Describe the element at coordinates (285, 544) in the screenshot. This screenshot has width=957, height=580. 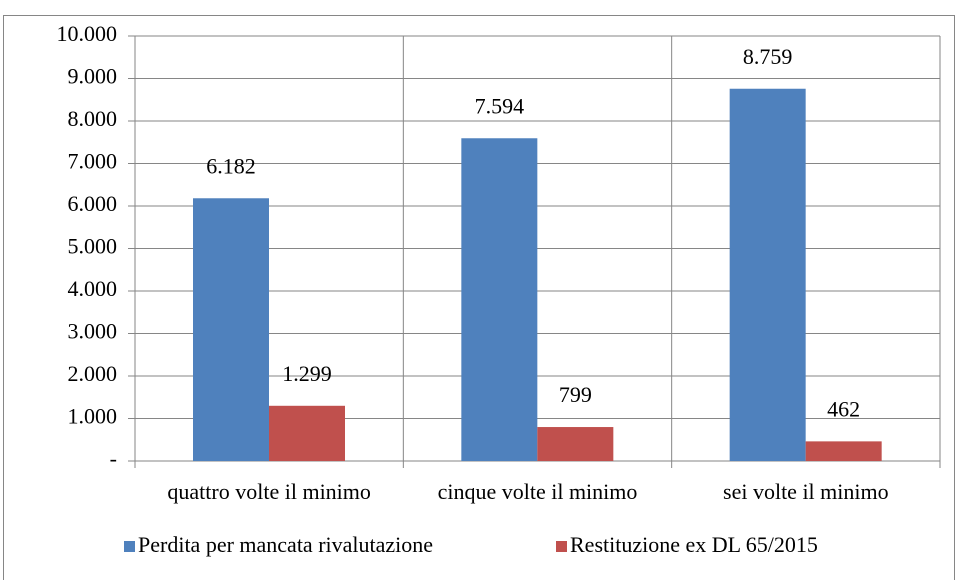
I see `legend-label: Perdita per mancata rivalutazione` at that location.